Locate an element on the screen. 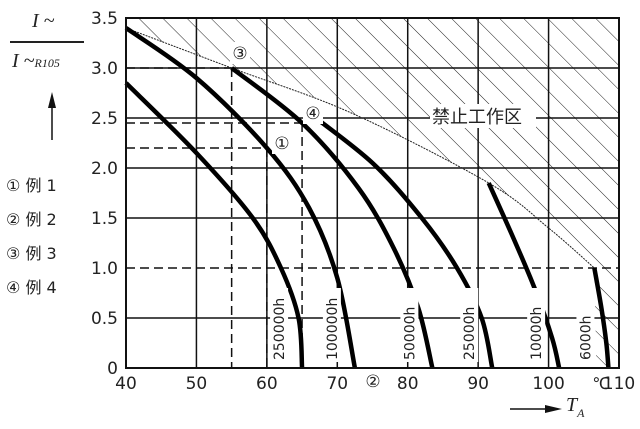 The image size is (640, 429). y-label-denominator: I ~R105 is located at coordinates (36, 61).